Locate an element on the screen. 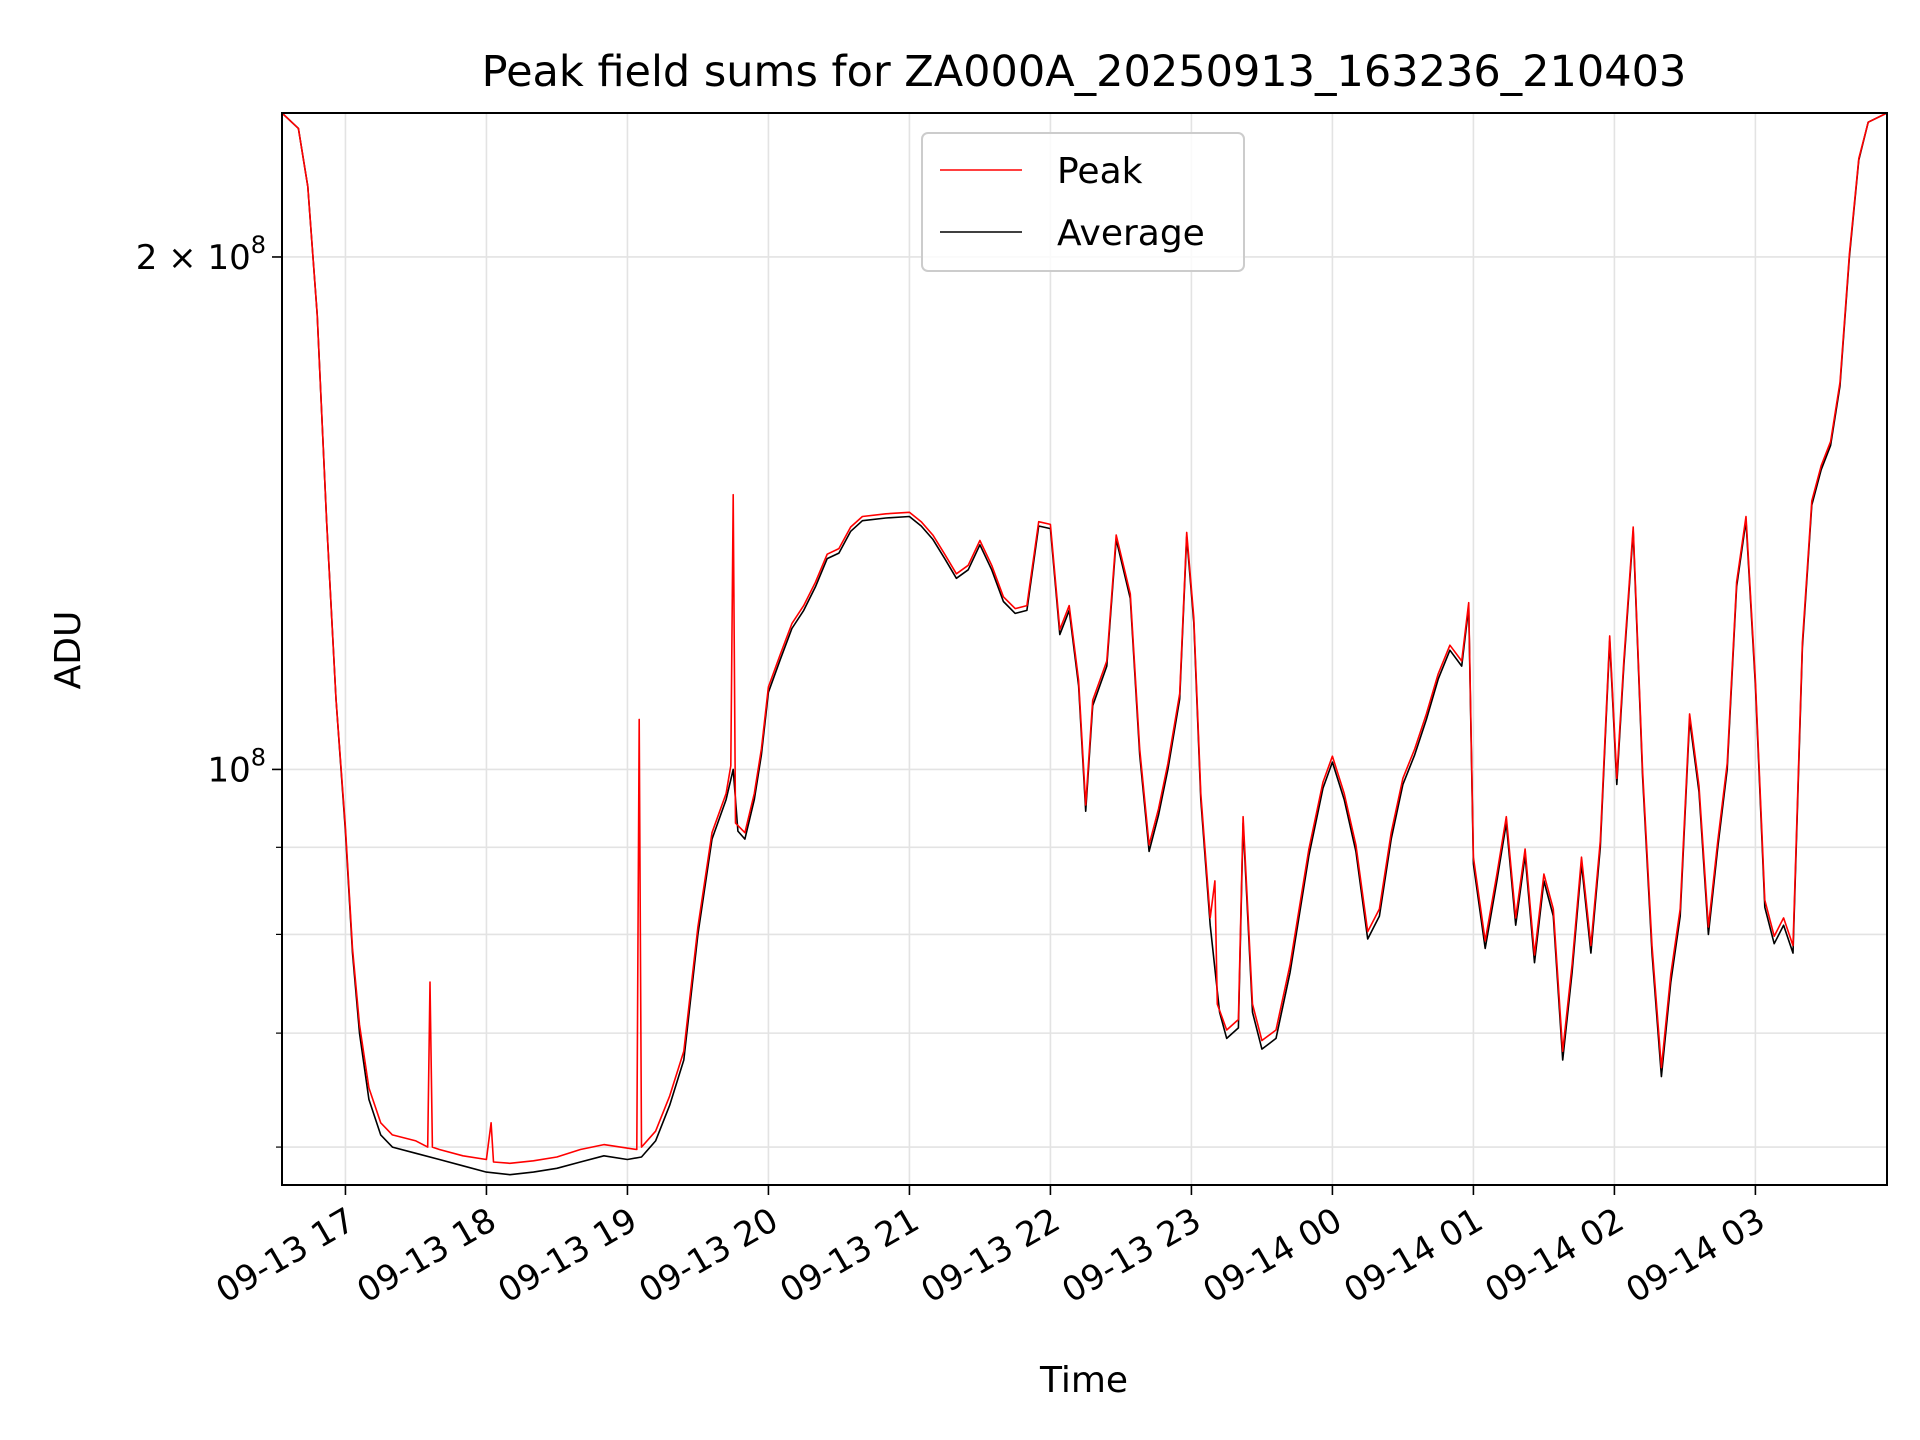 The image size is (1920, 1440). legend: Peak Average is located at coordinates (1083, 202).